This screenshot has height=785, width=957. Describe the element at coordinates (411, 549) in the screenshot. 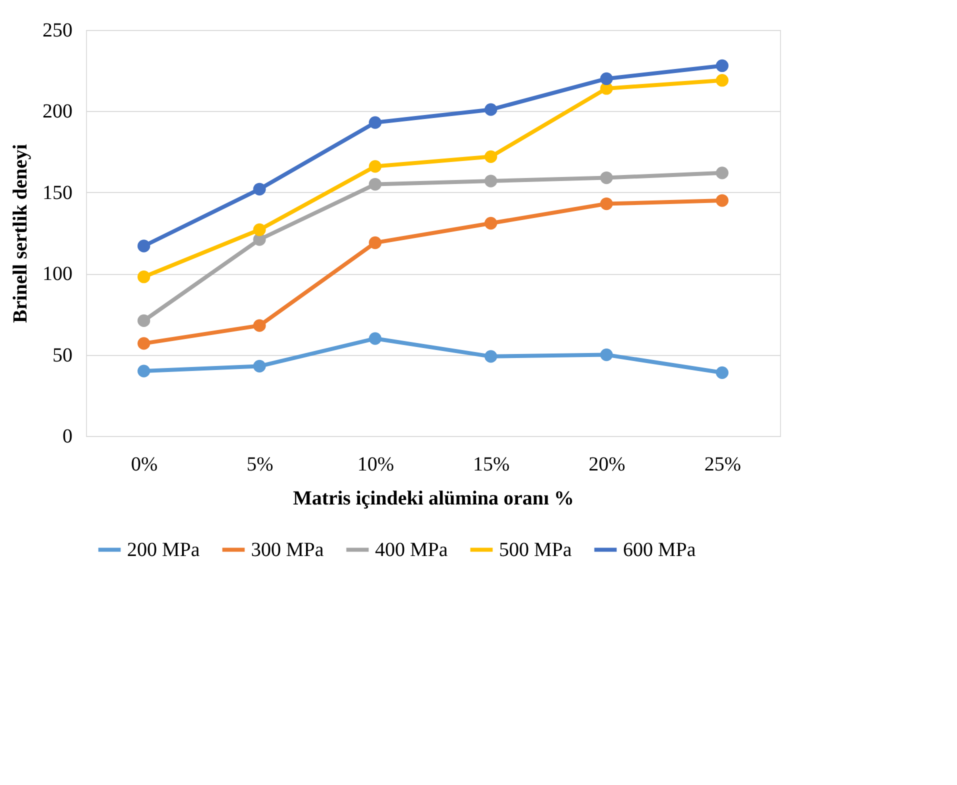

I see `legend-label: 400 MPa` at that location.